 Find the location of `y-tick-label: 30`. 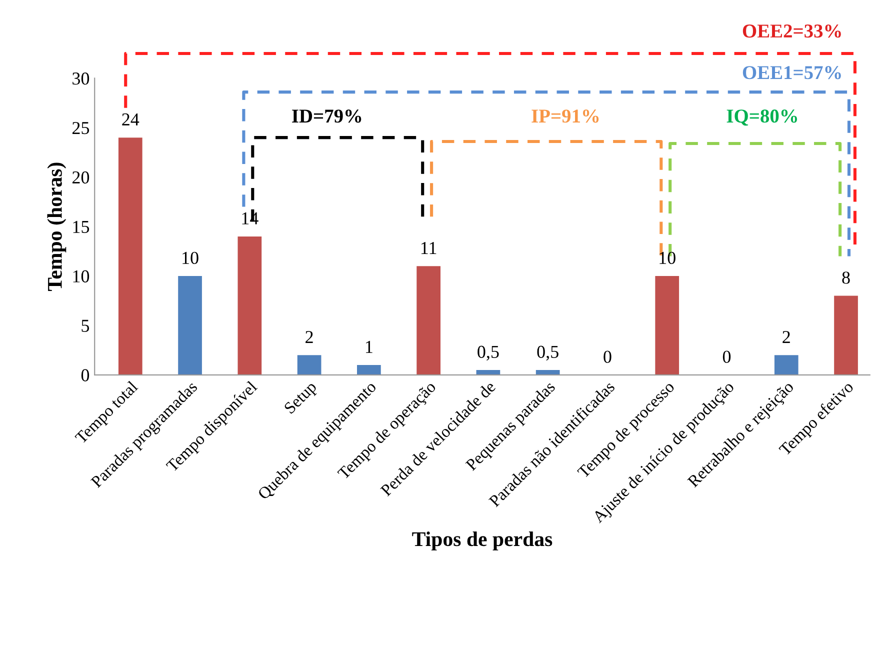

y-tick-label: 30 is located at coordinates (81, 78).